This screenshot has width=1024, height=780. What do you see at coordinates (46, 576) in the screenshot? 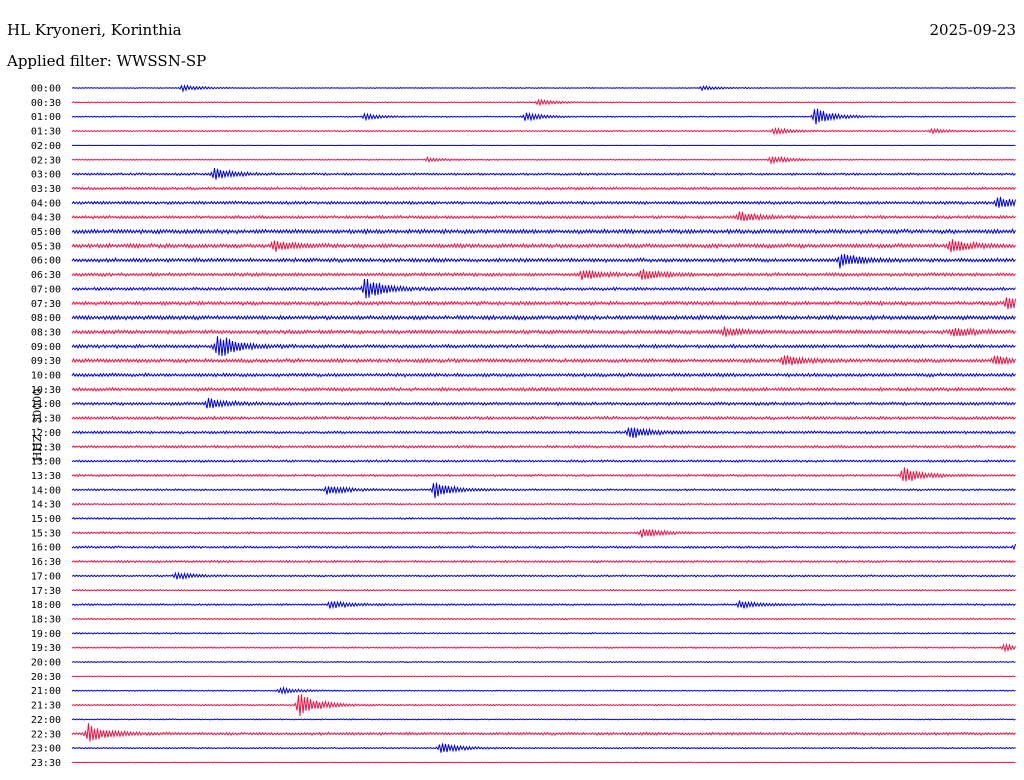
I see `time-tick-label: 17:00` at bounding box center [46, 576].